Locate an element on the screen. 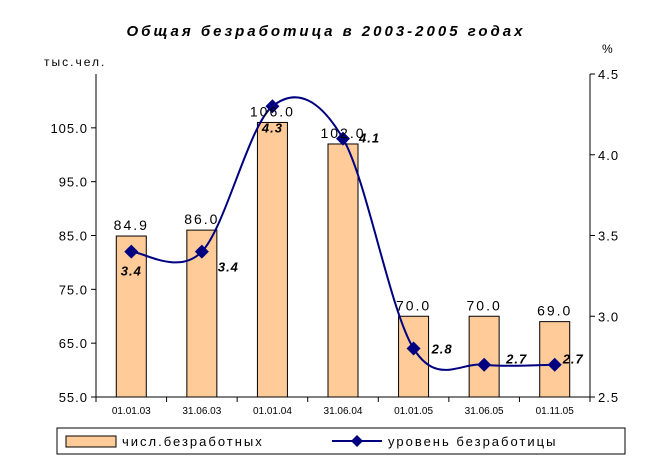  right-tick-label: 3.0 is located at coordinates (608, 316).